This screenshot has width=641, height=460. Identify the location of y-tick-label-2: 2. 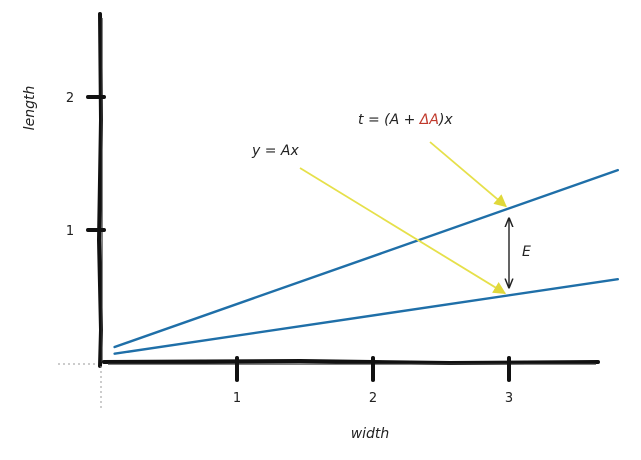
(70, 98).